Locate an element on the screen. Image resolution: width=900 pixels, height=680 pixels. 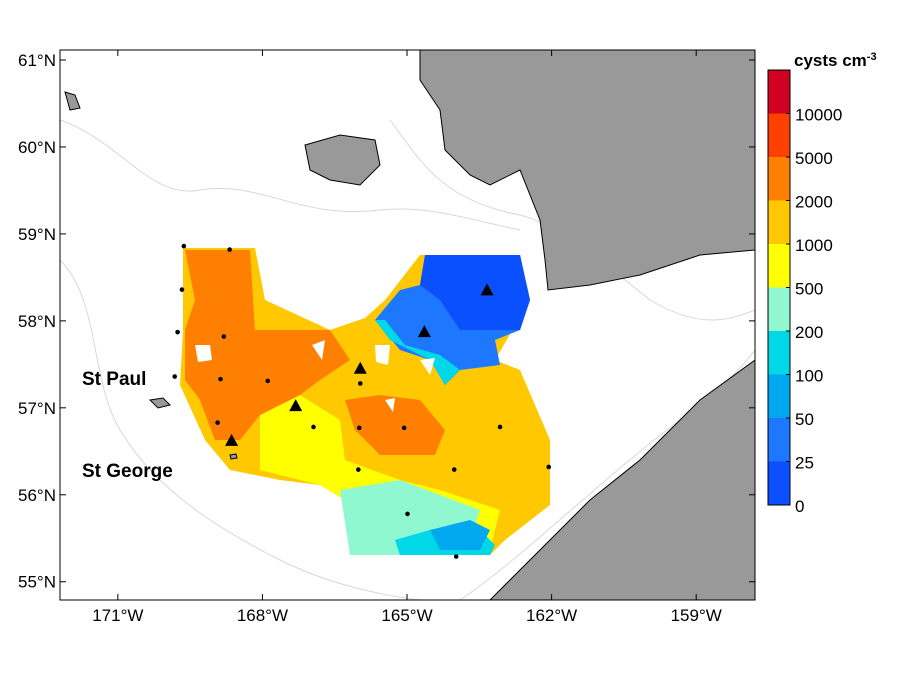
place-label: St George is located at coordinates (127, 471).